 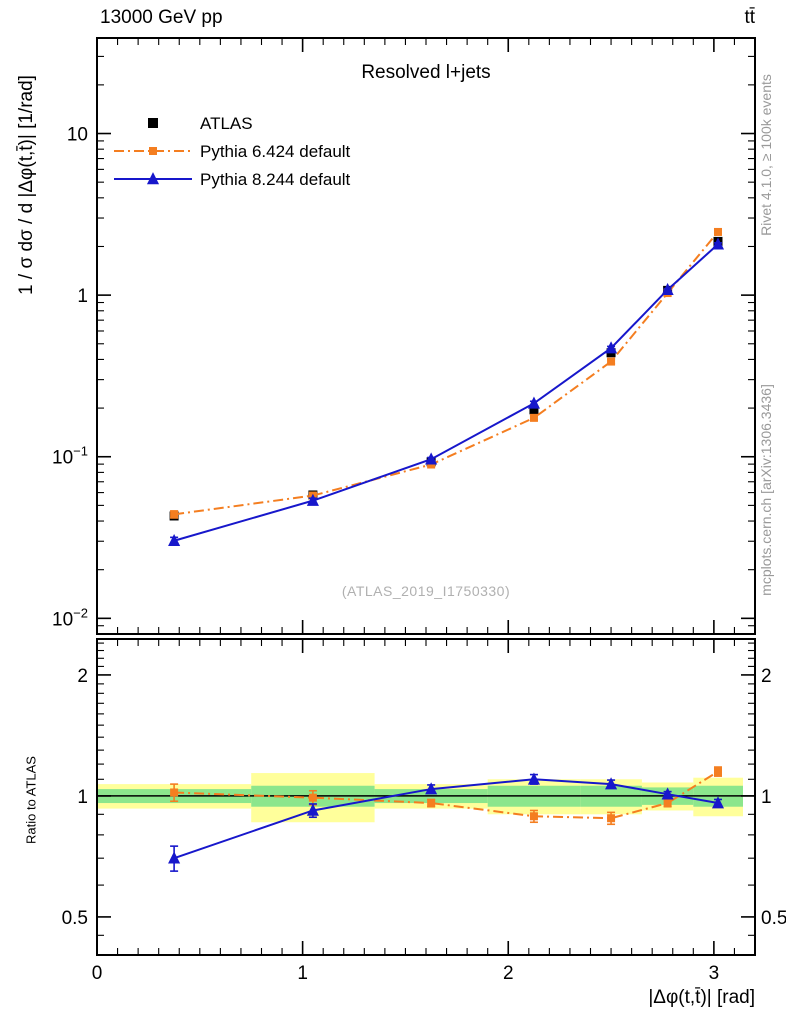 I want to click on y-tick-label-ratio-right: 0.5, so click(x=773, y=918).